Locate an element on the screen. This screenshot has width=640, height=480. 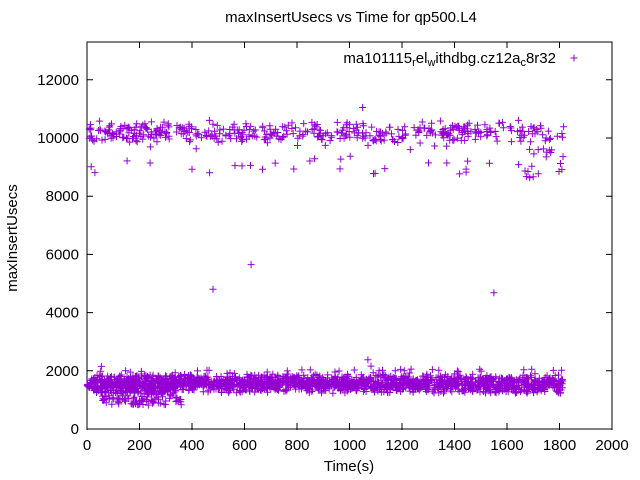
tick-label: 200 is located at coordinates (139, 445).